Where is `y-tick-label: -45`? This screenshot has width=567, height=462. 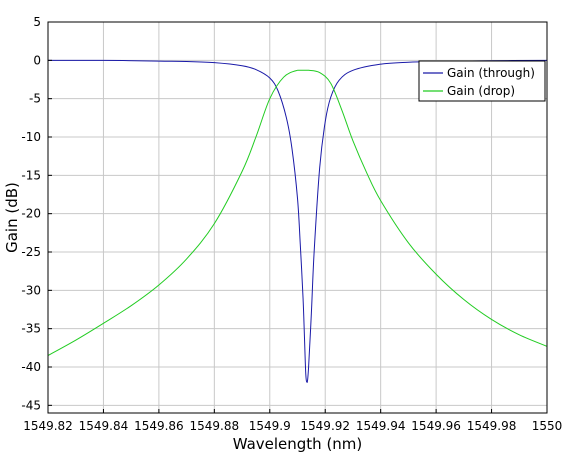 y-tick-label: -45 is located at coordinates (31, 405).